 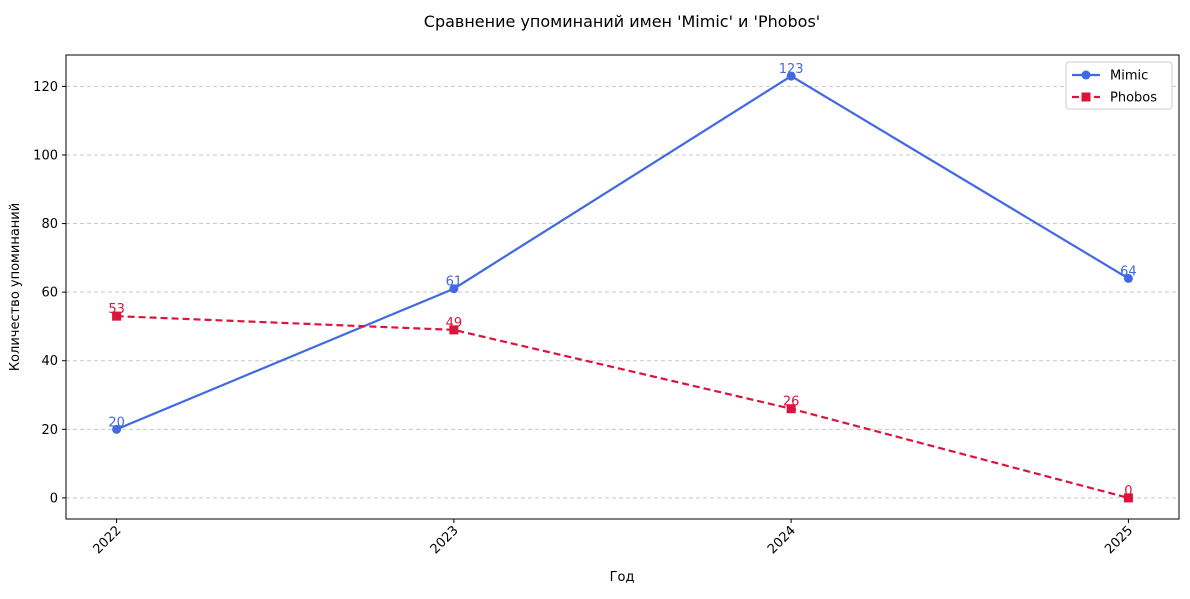 I want to click on data-label: 26, so click(x=791, y=402).